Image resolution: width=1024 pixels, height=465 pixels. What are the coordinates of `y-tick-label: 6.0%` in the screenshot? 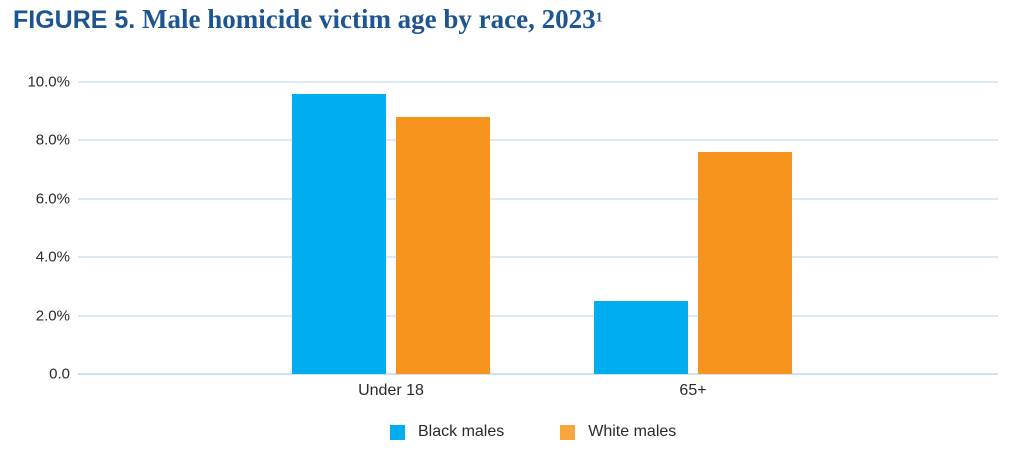 It's located at (52, 199).